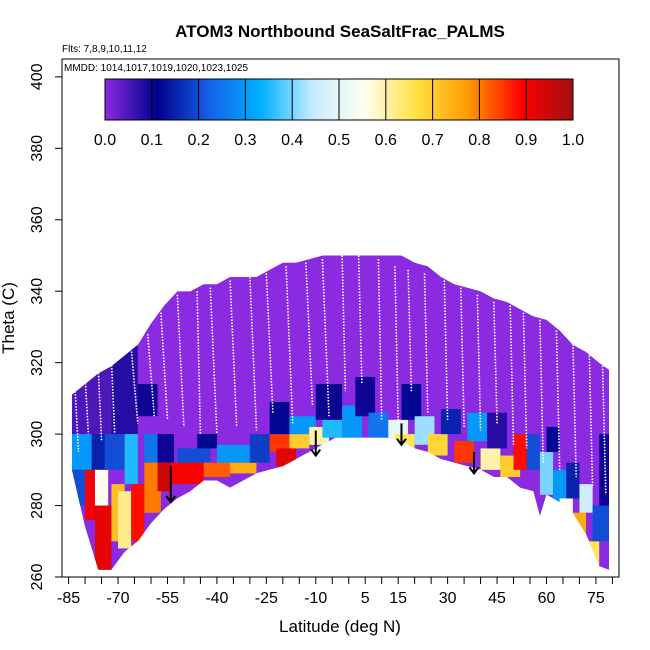 The width and height of the screenshot is (650, 650). Describe the element at coordinates (117, 598) in the screenshot. I see `x-tick-label-1: -70` at that location.